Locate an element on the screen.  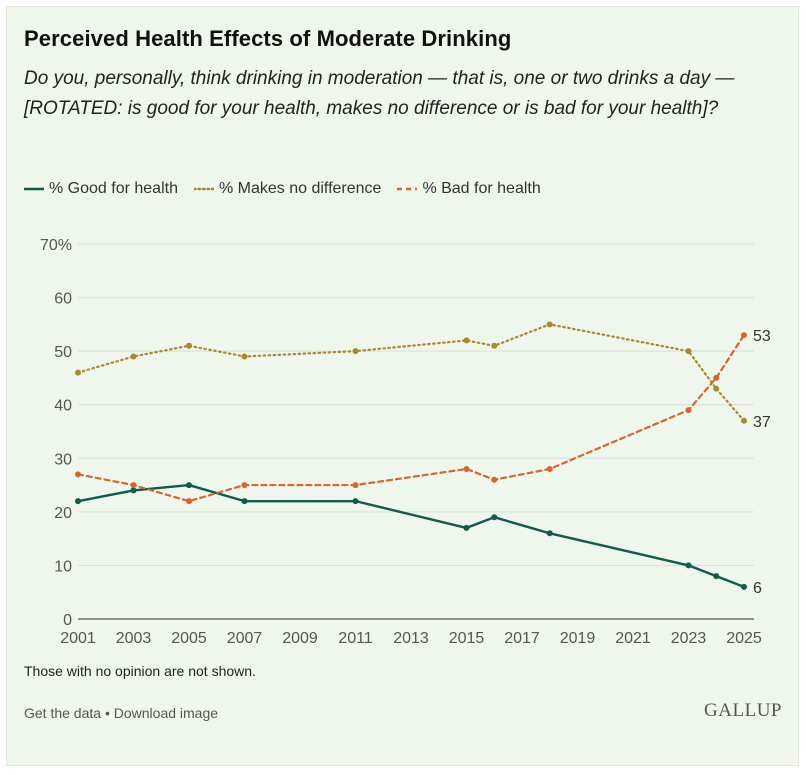
data-point-good-2011 is located at coordinates (355, 501).